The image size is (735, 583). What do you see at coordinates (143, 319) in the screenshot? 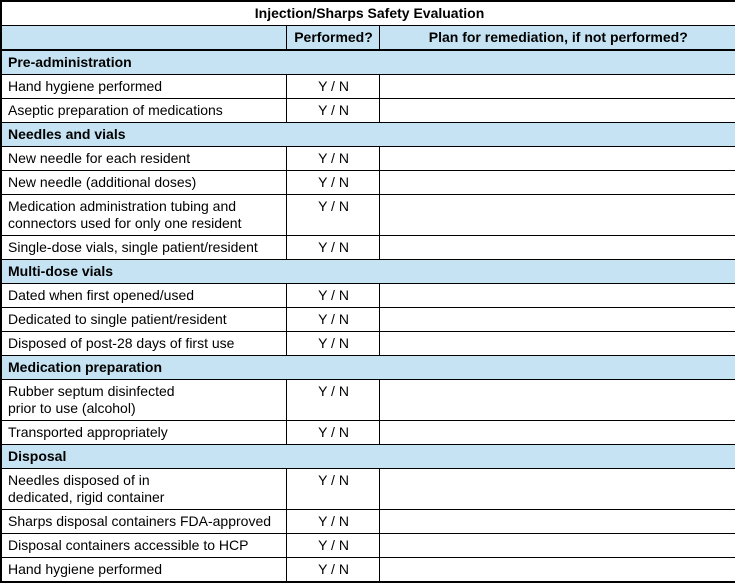
I see `item-label: Dedicated to single patient/resident` at bounding box center [143, 319].